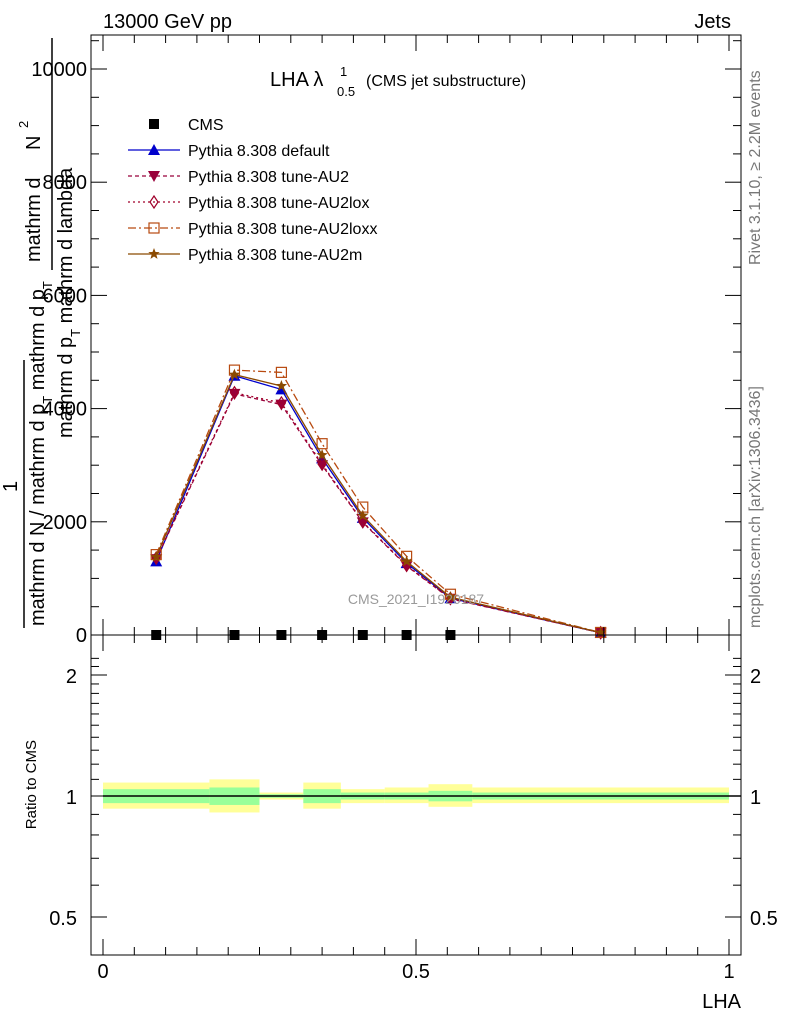 Image resolution: width=786 pixels, height=1024 pixels. I want to click on legend-item: Pythia 8.308 tune-AU2, so click(238, 177).